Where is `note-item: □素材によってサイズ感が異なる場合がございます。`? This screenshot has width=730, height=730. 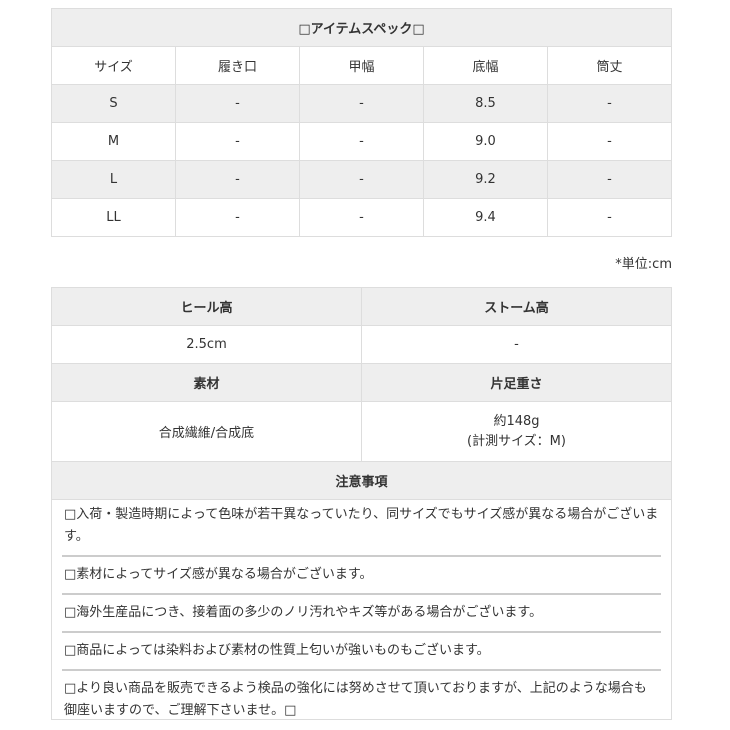 note-item: □素材によってサイズ感が異なる場合がございます。 is located at coordinates (361, 576).